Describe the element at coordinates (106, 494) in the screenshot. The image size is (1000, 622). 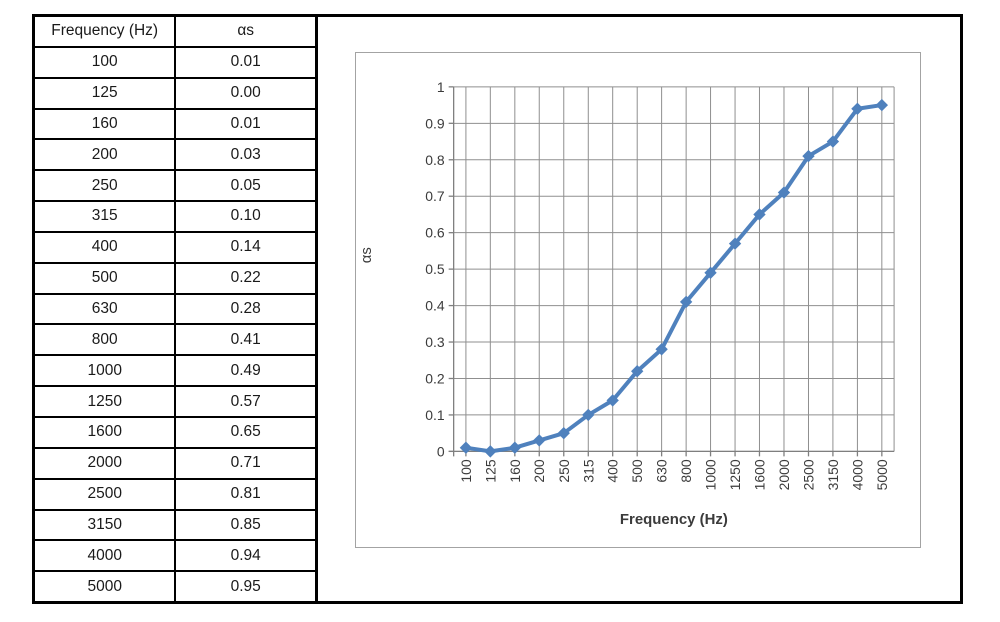
I see `frequency-value-cell: 2500` at that location.